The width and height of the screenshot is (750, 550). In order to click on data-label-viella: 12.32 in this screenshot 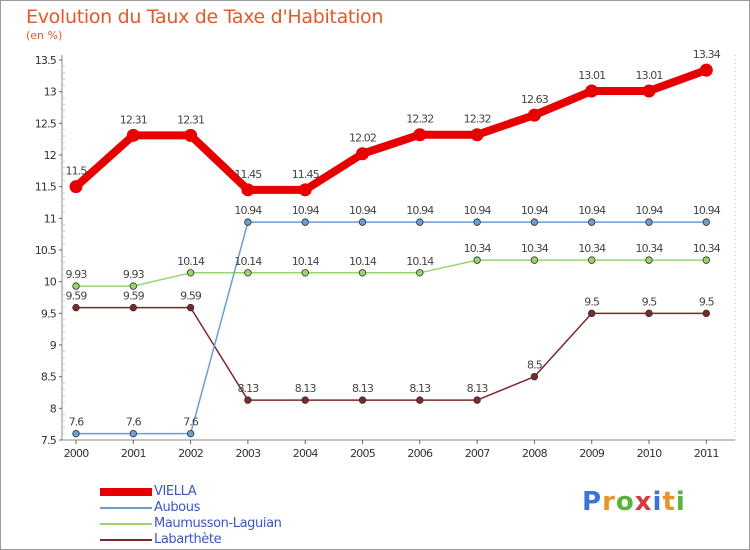, I will do `click(419, 119)`.